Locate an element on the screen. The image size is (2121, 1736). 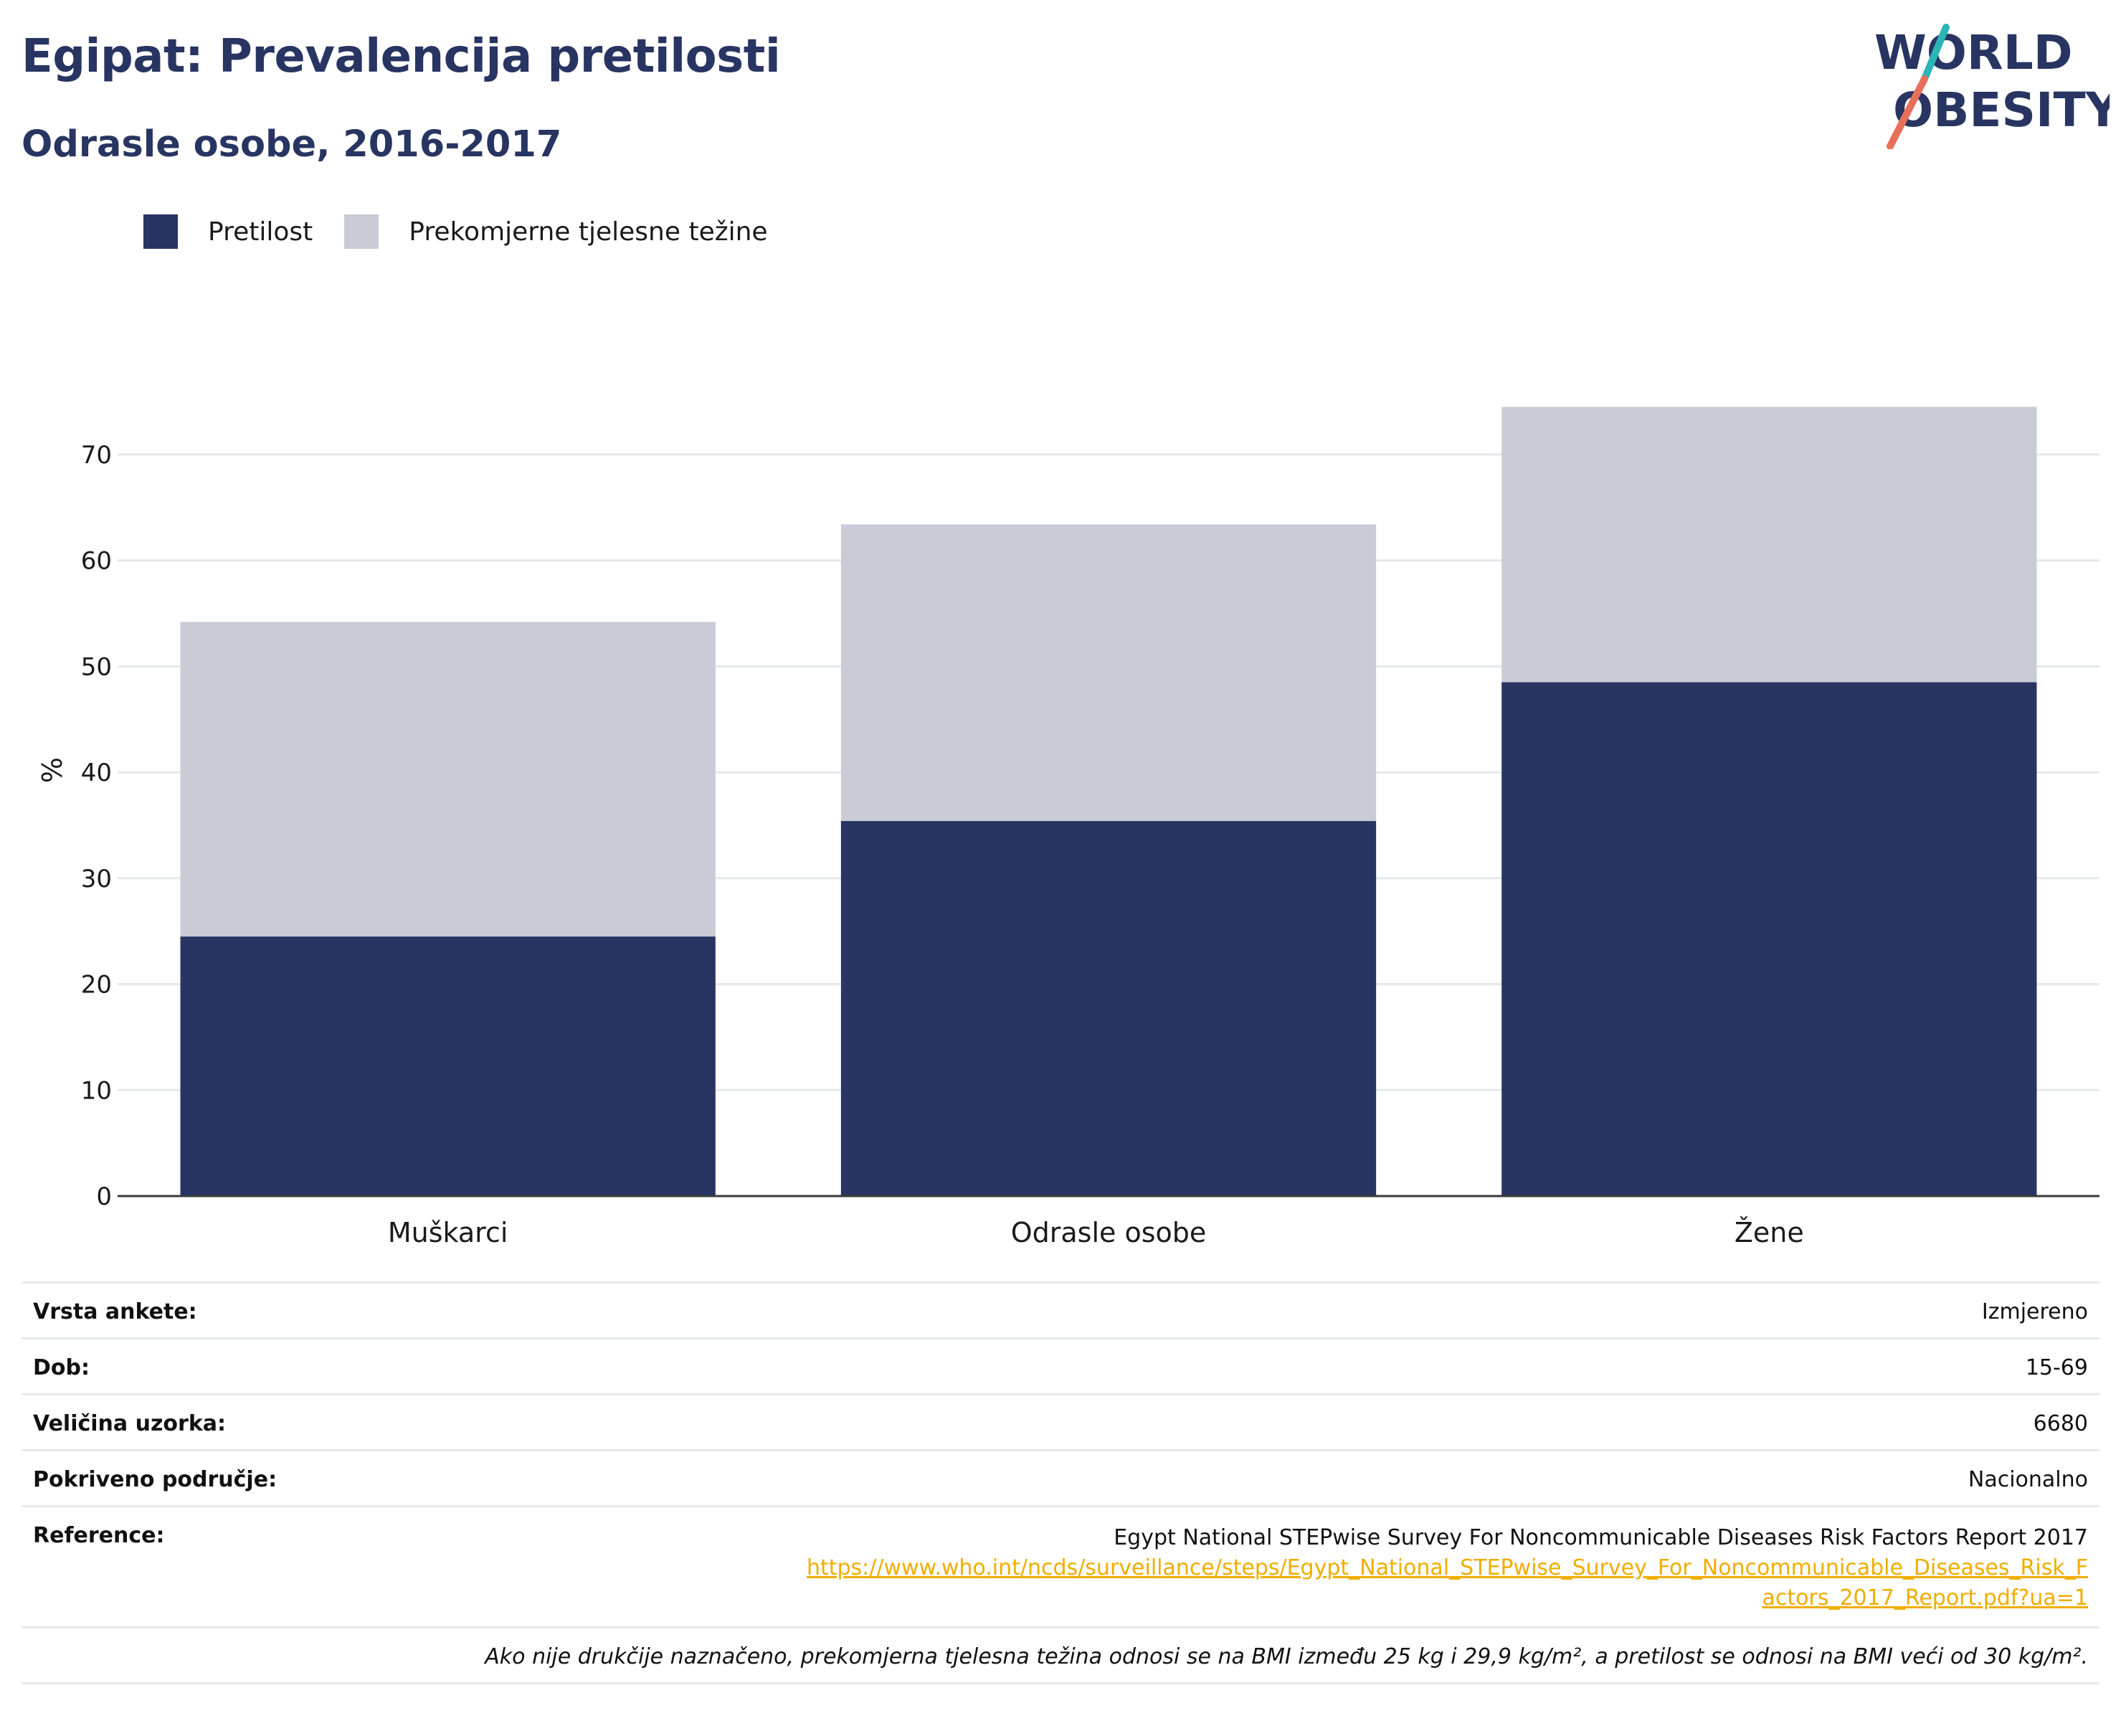
x-category-label: Odrasle osobe is located at coordinates (1109, 1232).